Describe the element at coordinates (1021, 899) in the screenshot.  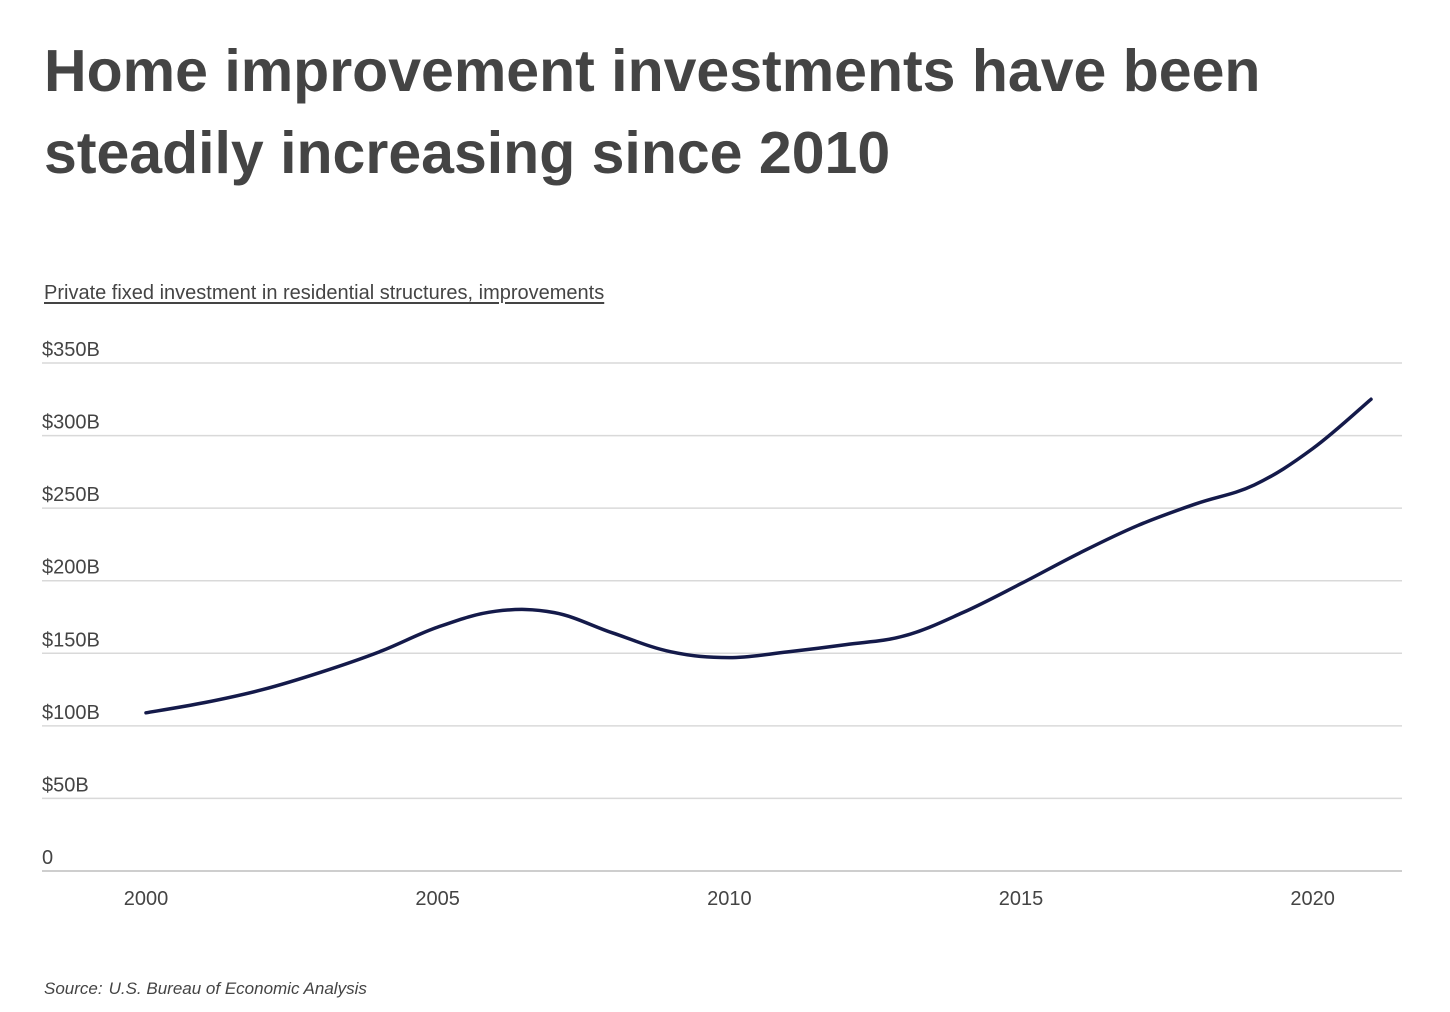
I see `x-tick-label: 2015` at that location.